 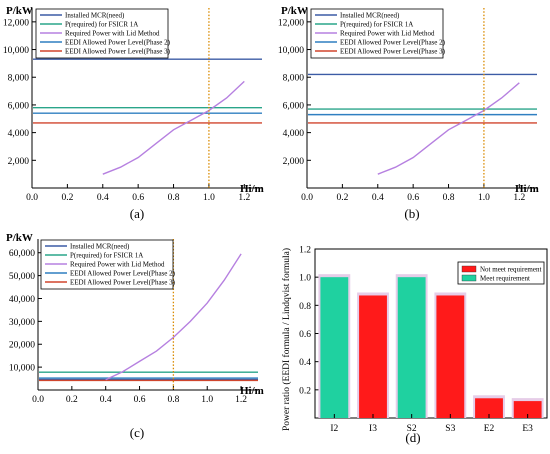 What do you see at coordinates (16, 51) in the screenshot?
I see `chart-a-y-tick-label: 10,000` at bounding box center [16, 51].